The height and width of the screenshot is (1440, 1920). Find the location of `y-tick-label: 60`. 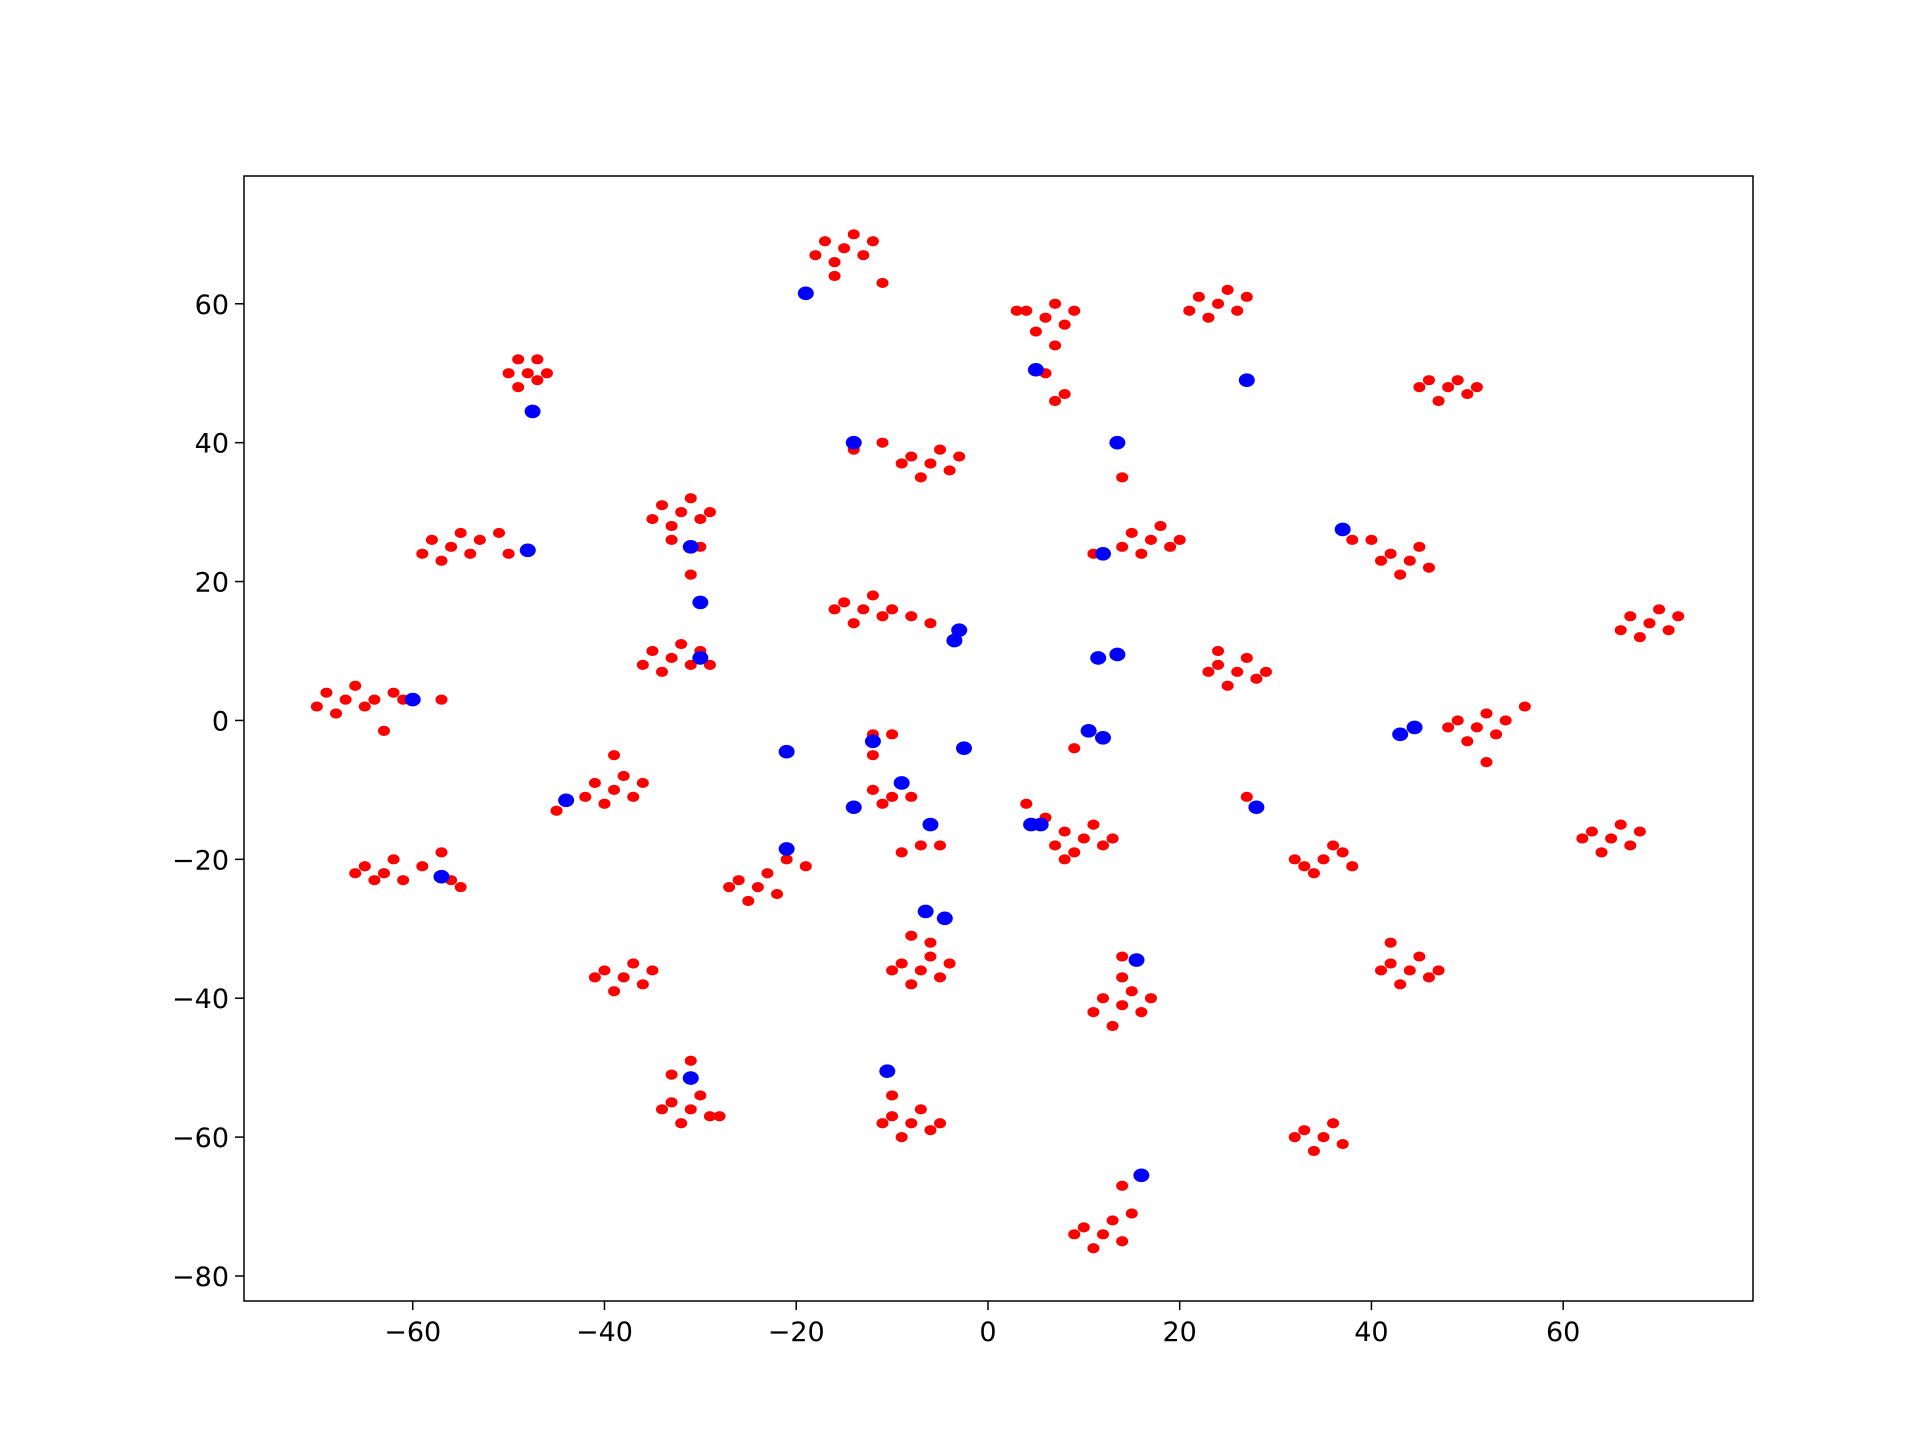

y-tick-label: 60 is located at coordinates (212, 305).